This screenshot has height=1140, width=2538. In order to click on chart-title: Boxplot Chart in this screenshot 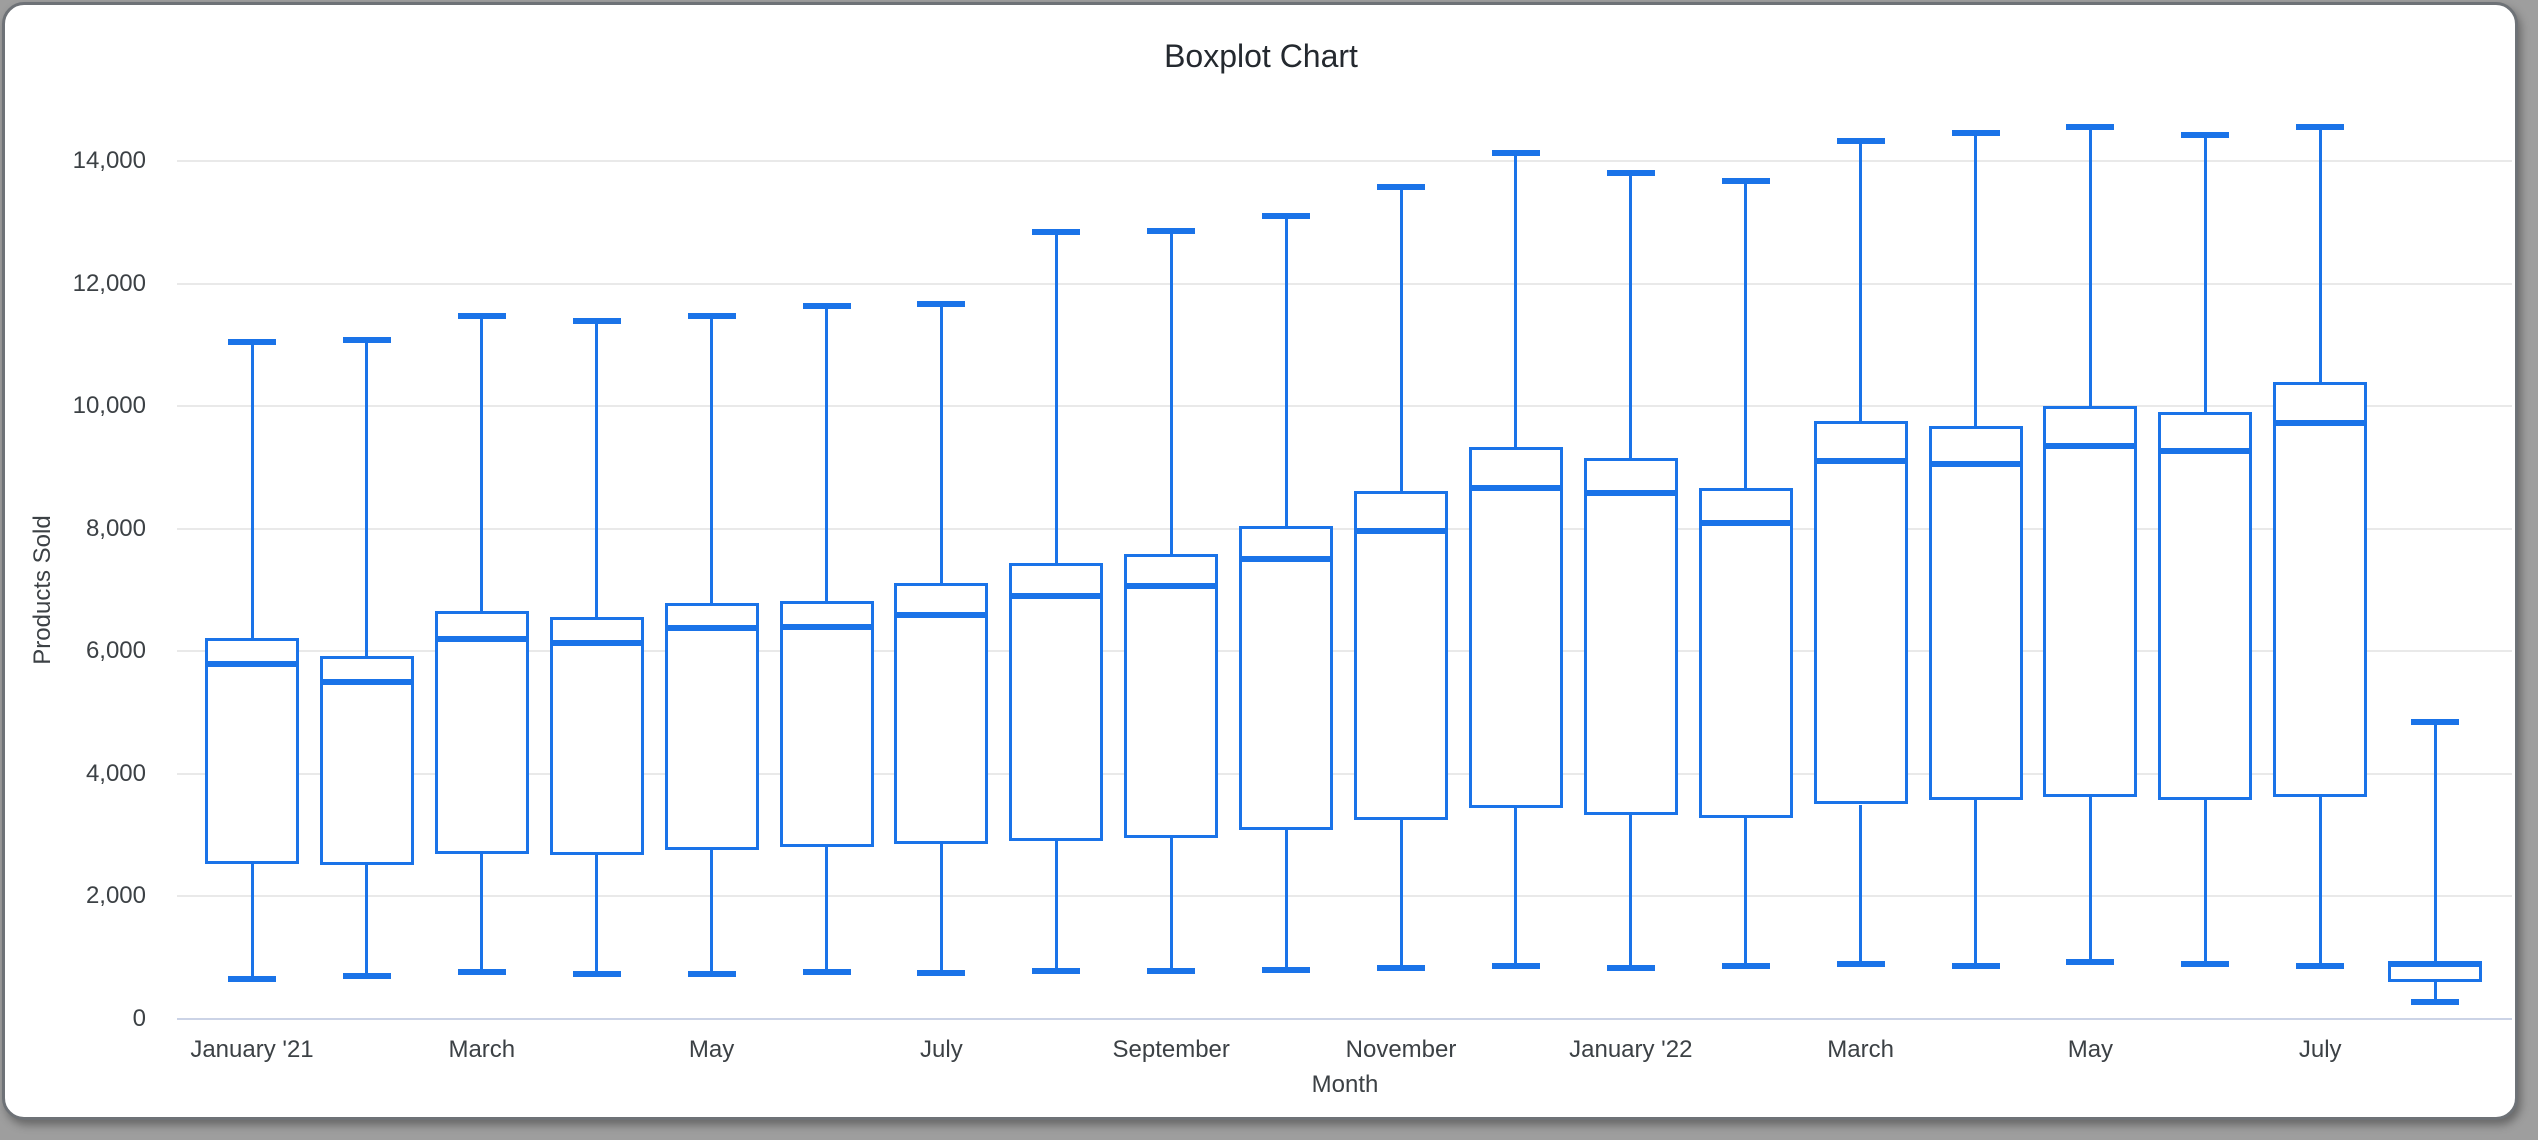, I will do `click(1261, 56)`.